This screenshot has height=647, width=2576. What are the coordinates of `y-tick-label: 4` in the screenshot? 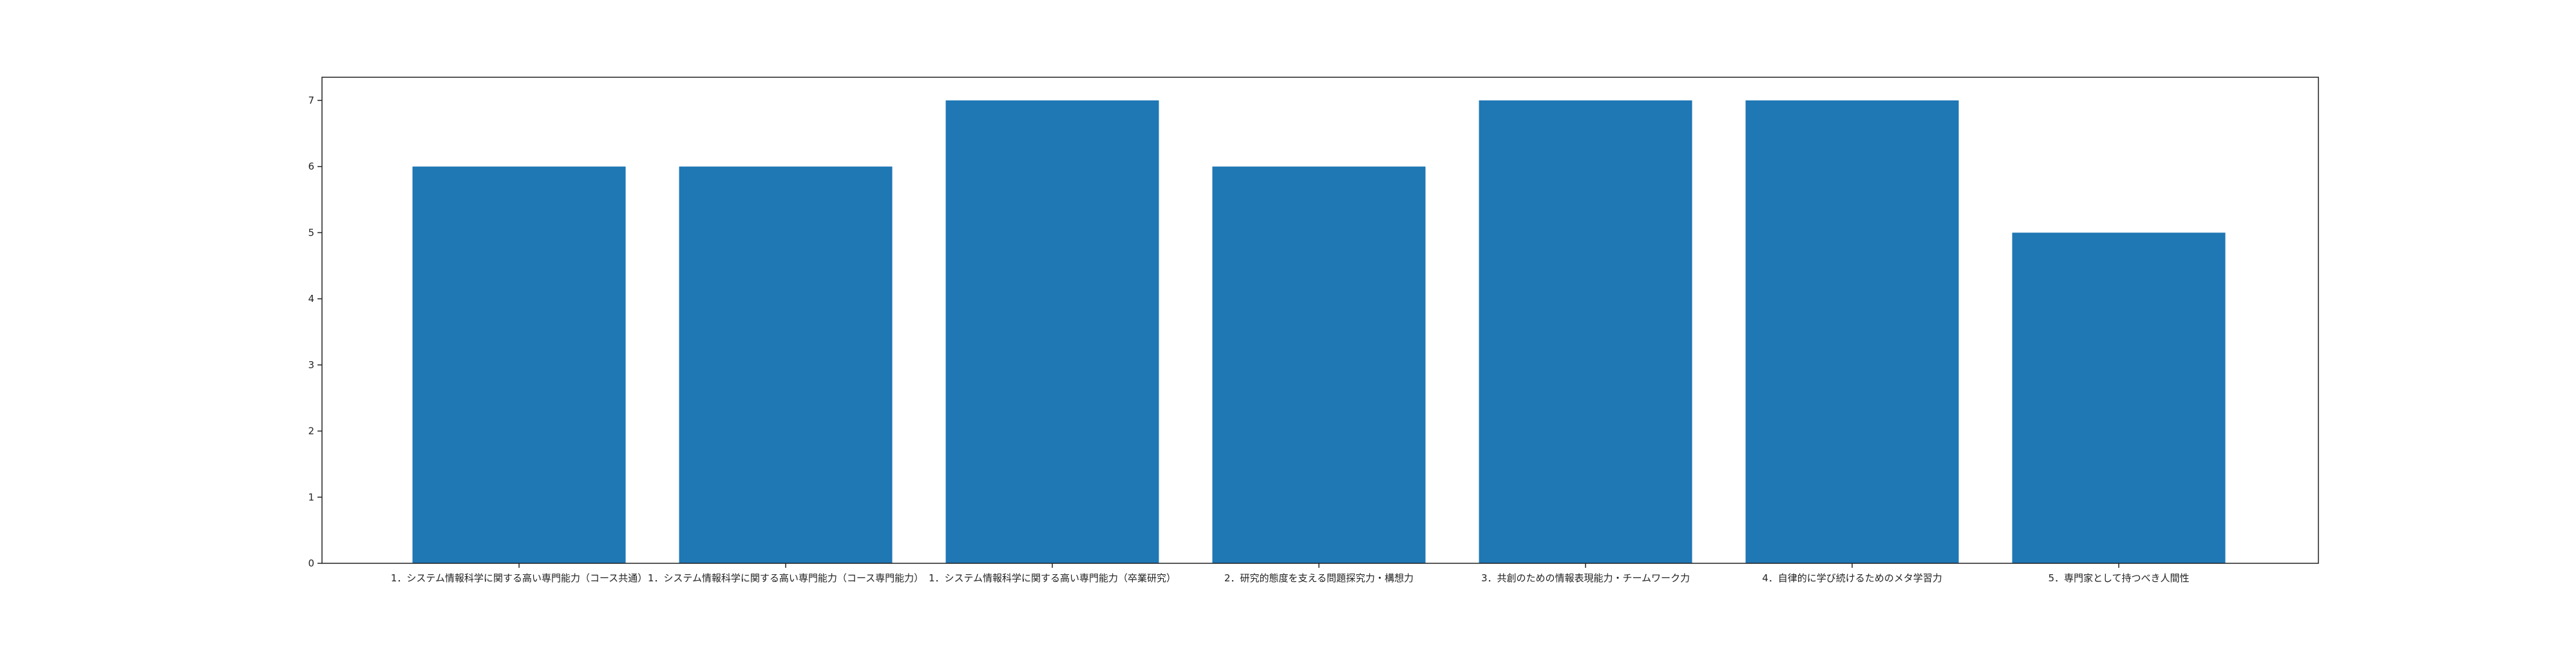 It's located at (311, 299).